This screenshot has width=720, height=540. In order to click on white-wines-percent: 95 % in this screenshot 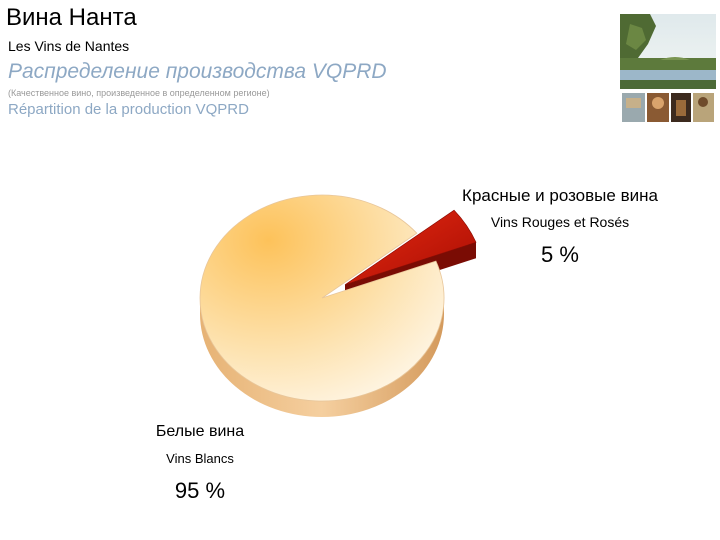, I will do `click(200, 490)`.